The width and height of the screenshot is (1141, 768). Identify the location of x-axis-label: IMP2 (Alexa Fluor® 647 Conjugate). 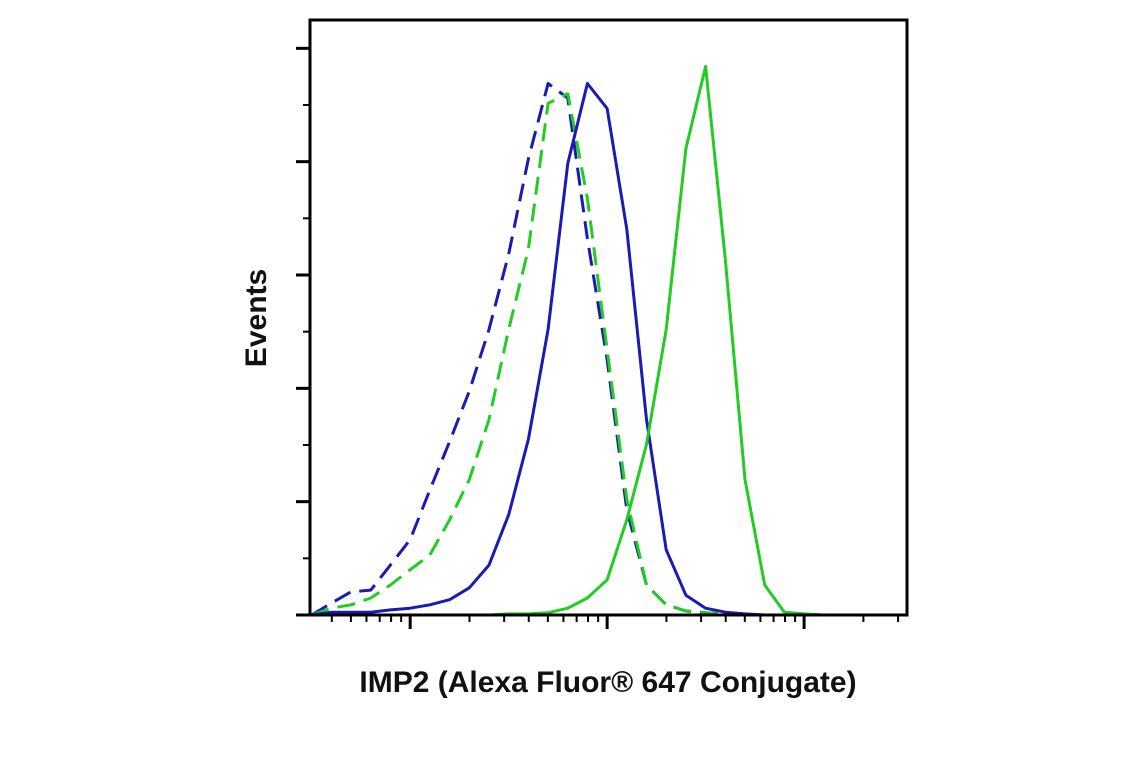
(607, 682).